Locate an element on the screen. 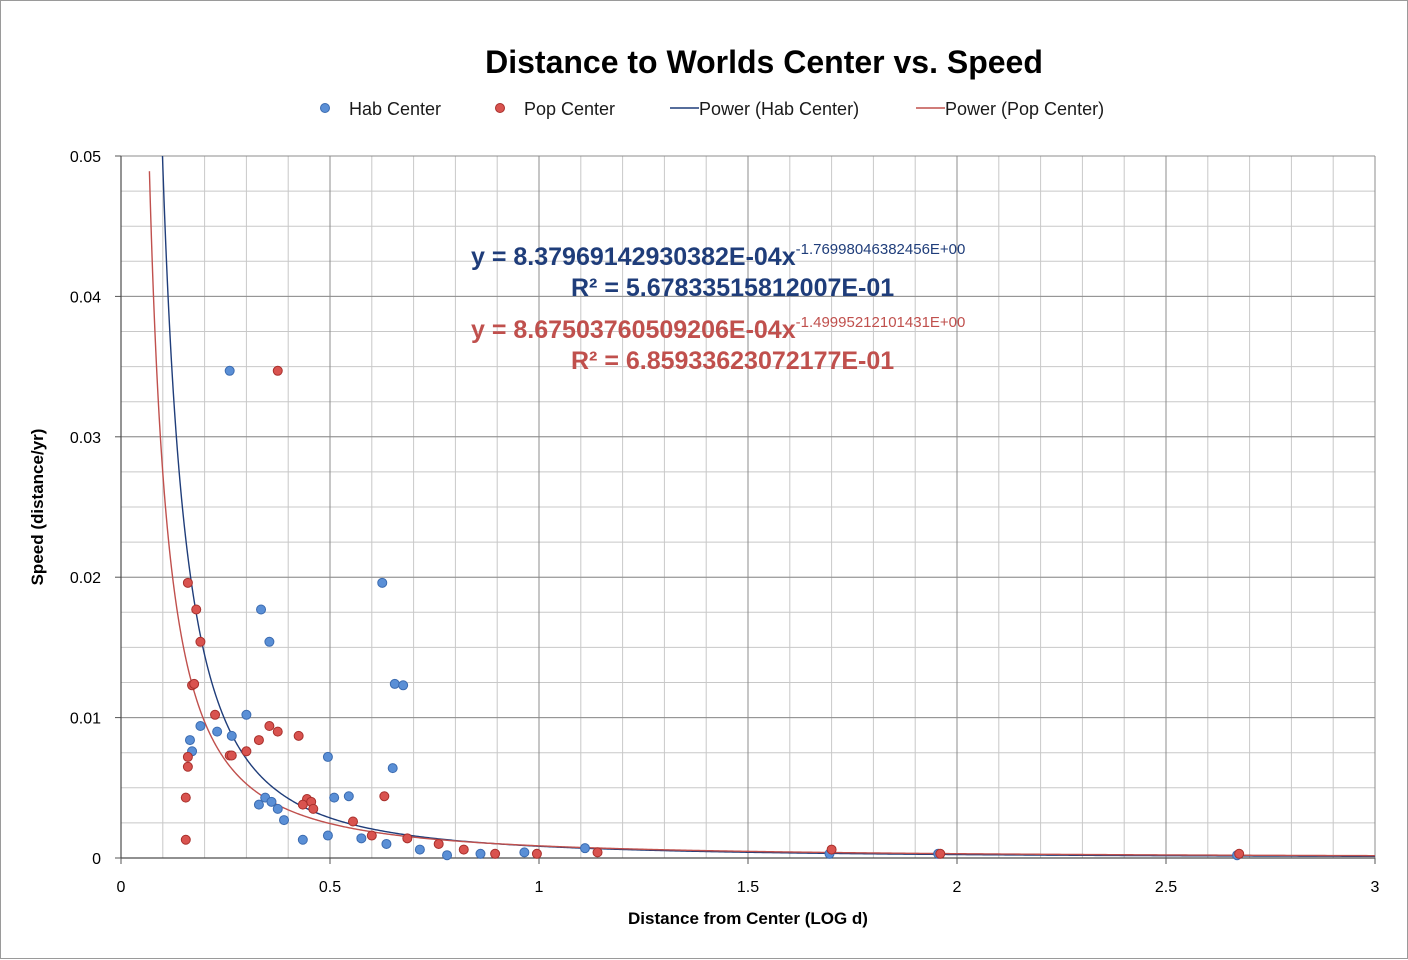 This screenshot has width=1408, height=960. x-tick-label: 2 is located at coordinates (957, 887).